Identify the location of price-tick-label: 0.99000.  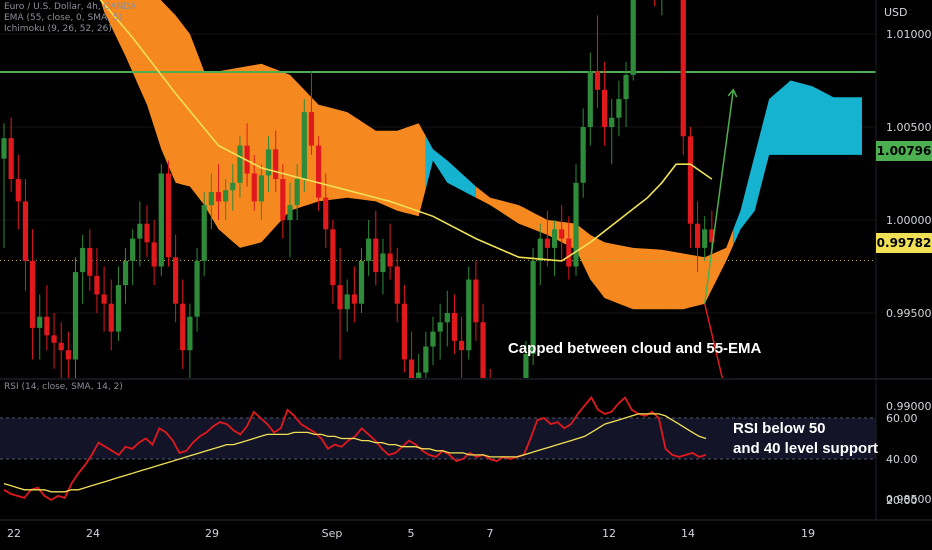
(909, 406).